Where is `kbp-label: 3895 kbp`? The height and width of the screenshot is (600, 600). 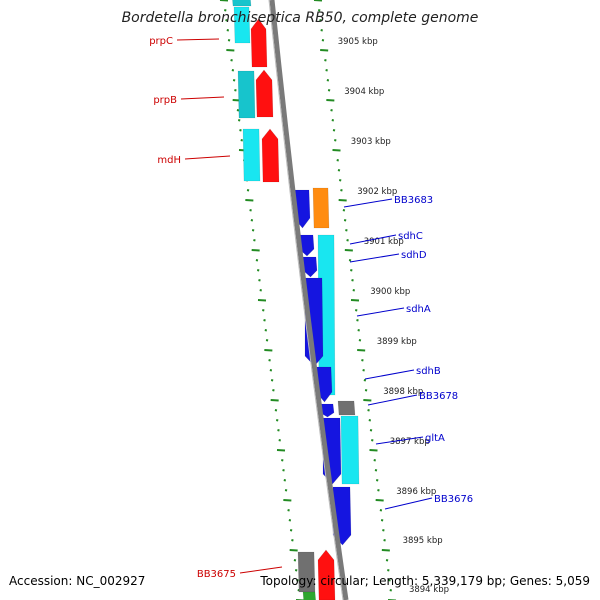
kbp-label: 3895 kbp is located at coordinates (423, 541).